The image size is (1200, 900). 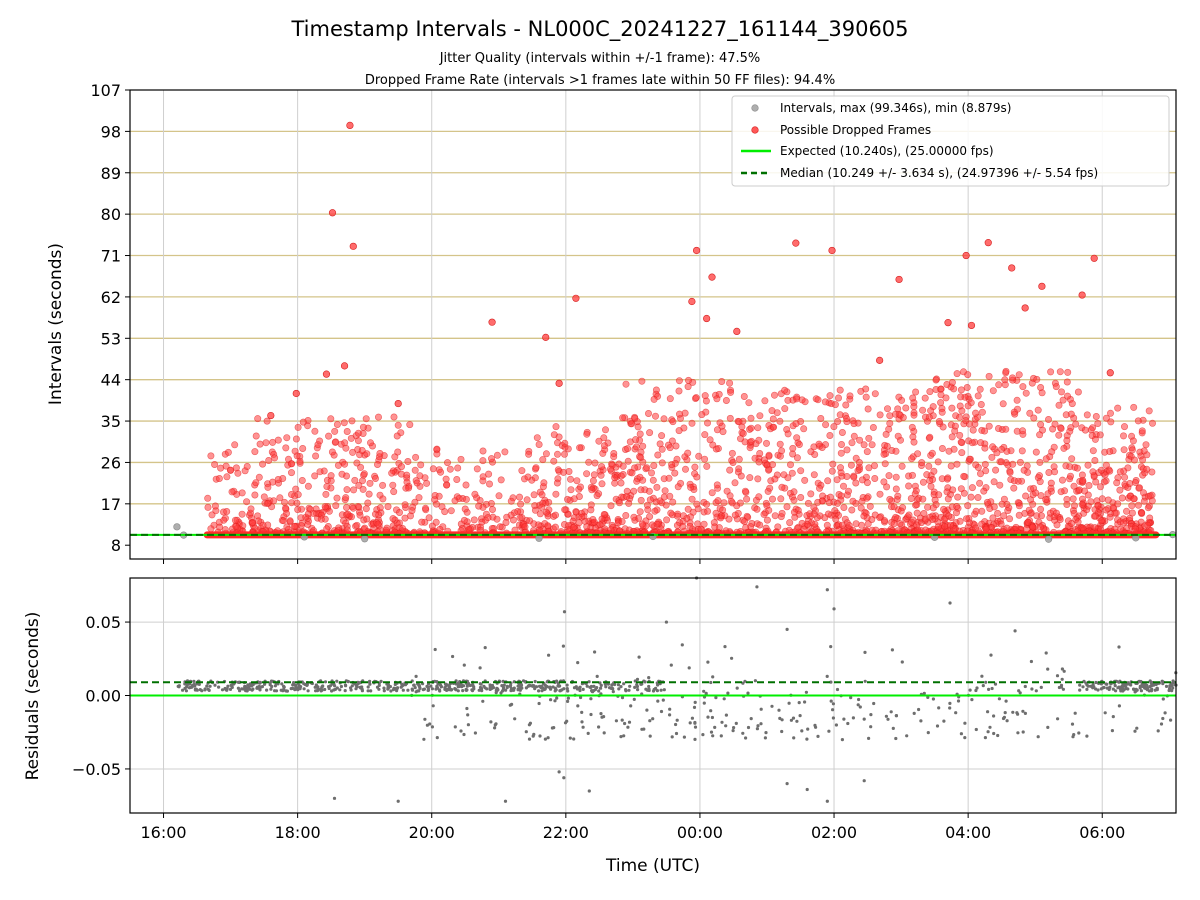 I want to click on residuals-x-tick-label: 02:00, so click(x=834, y=832).